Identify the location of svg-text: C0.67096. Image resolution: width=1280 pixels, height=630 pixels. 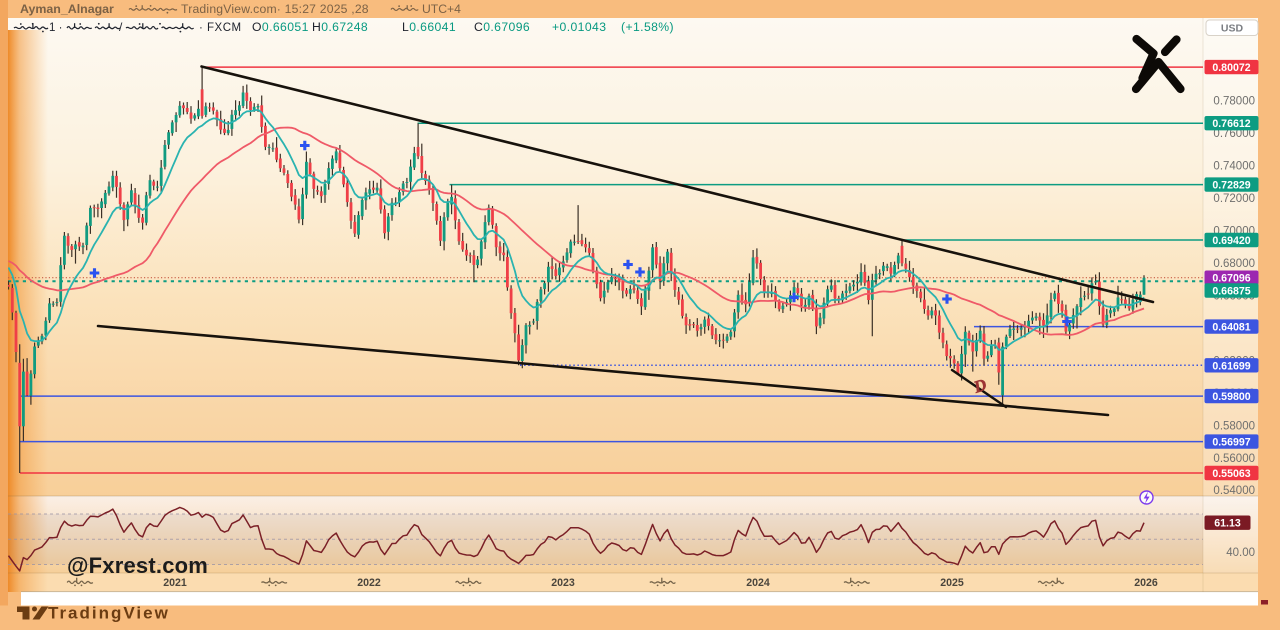
(502, 27).